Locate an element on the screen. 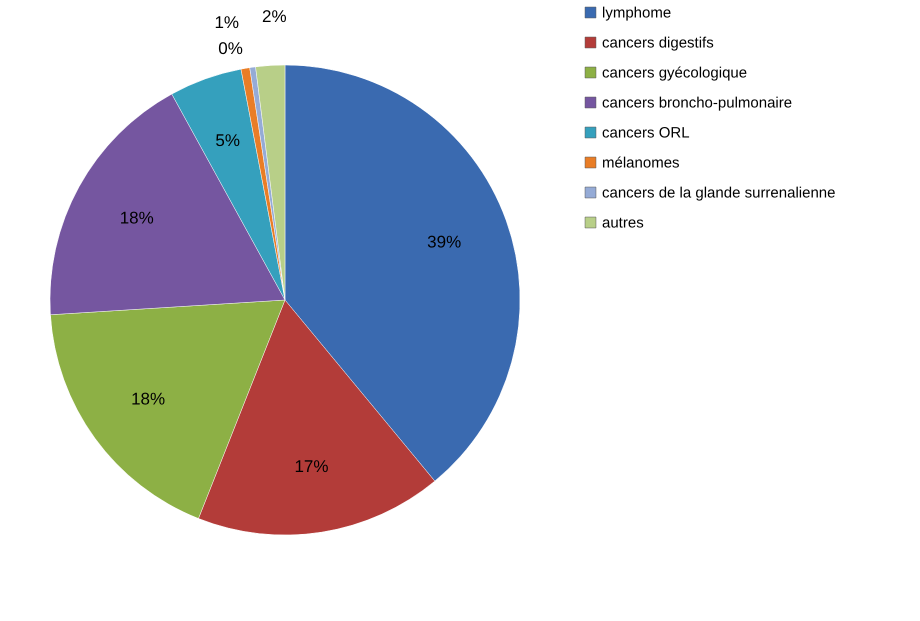 The width and height of the screenshot is (920, 621). legend-label: cancers gyécologique is located at coordinates (675, 73).